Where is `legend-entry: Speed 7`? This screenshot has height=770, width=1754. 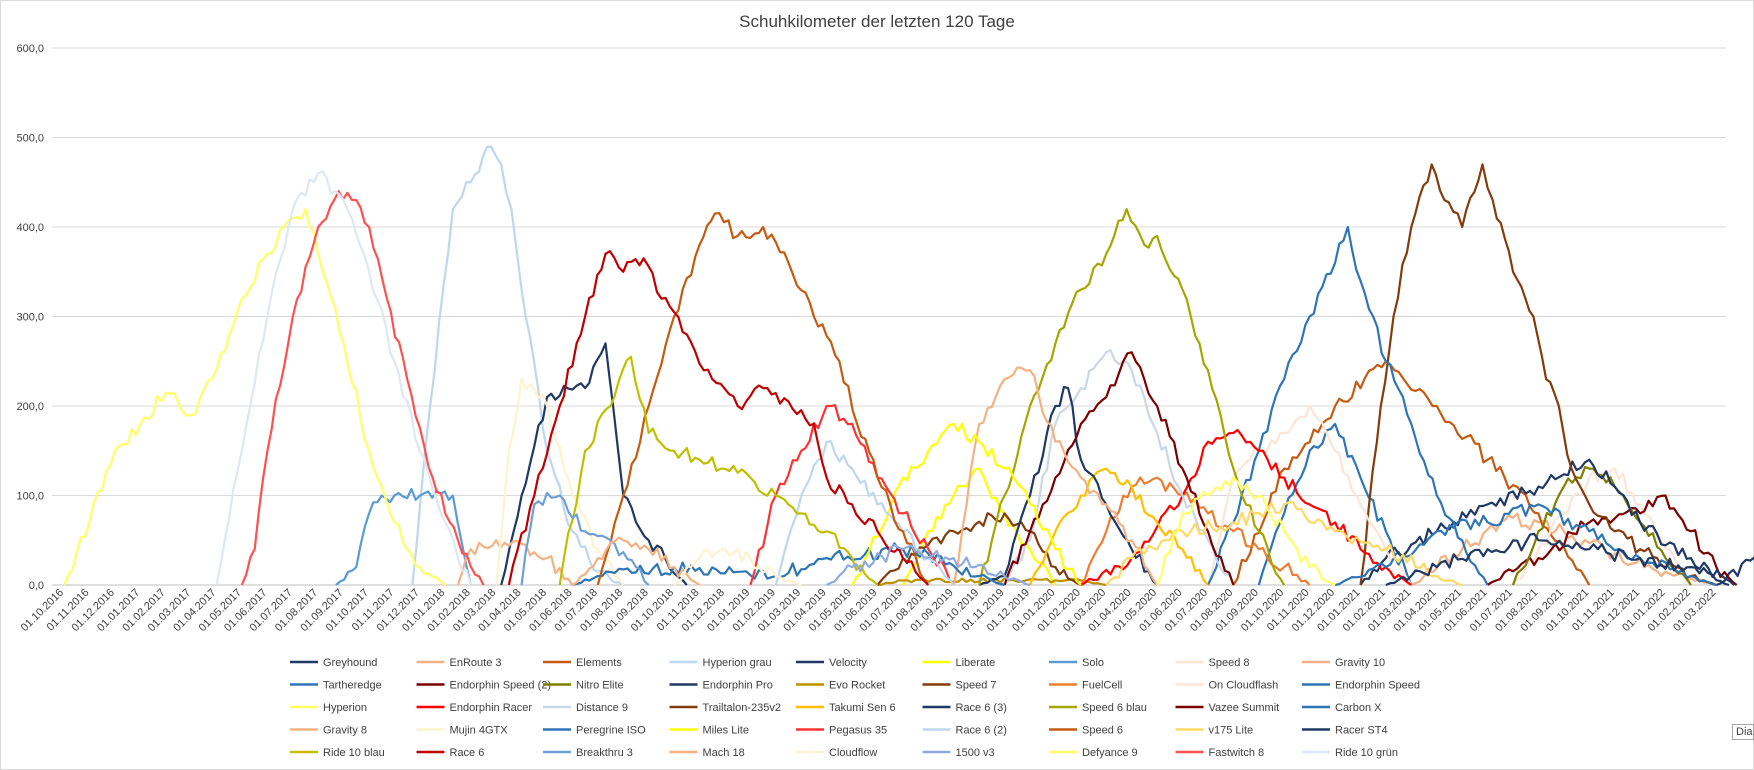 legend-entry: Speed 7 is located at coordinates (959, 686).